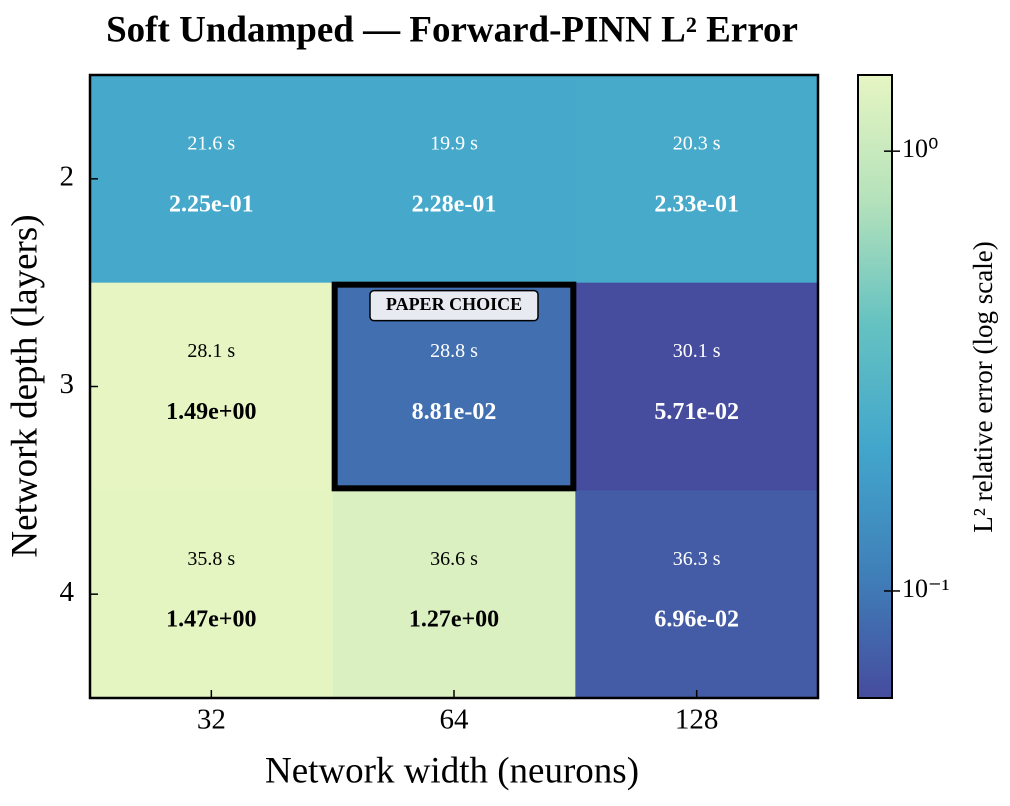 The image size is (1010, 806). What do you see at coordinates (697, 720) in the screenshot?
I see `x-tick-label: 128` at bounding box center [697, 720].